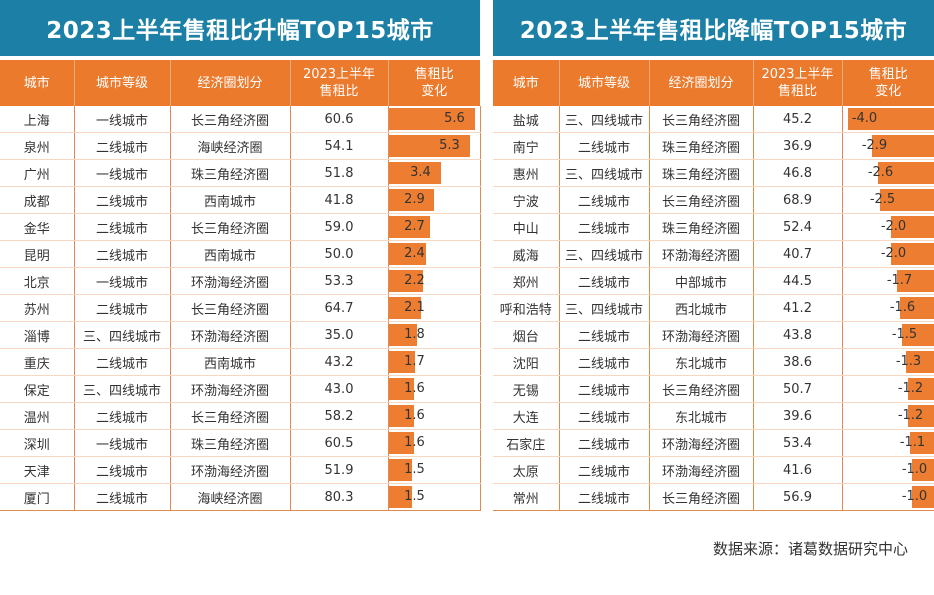  Describe the element at coordinates (908, 361) in the screenshot. I see `change-value-label: -1.3` at that location.